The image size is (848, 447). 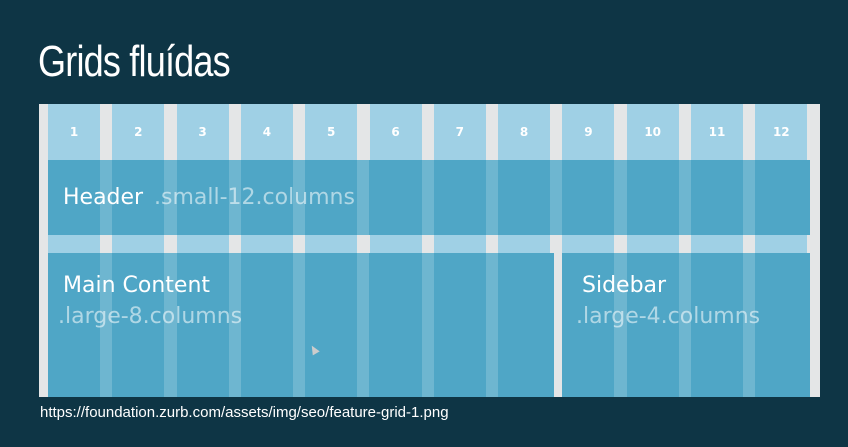 I want to click on header-label: Header, so click(x=103, y=197).